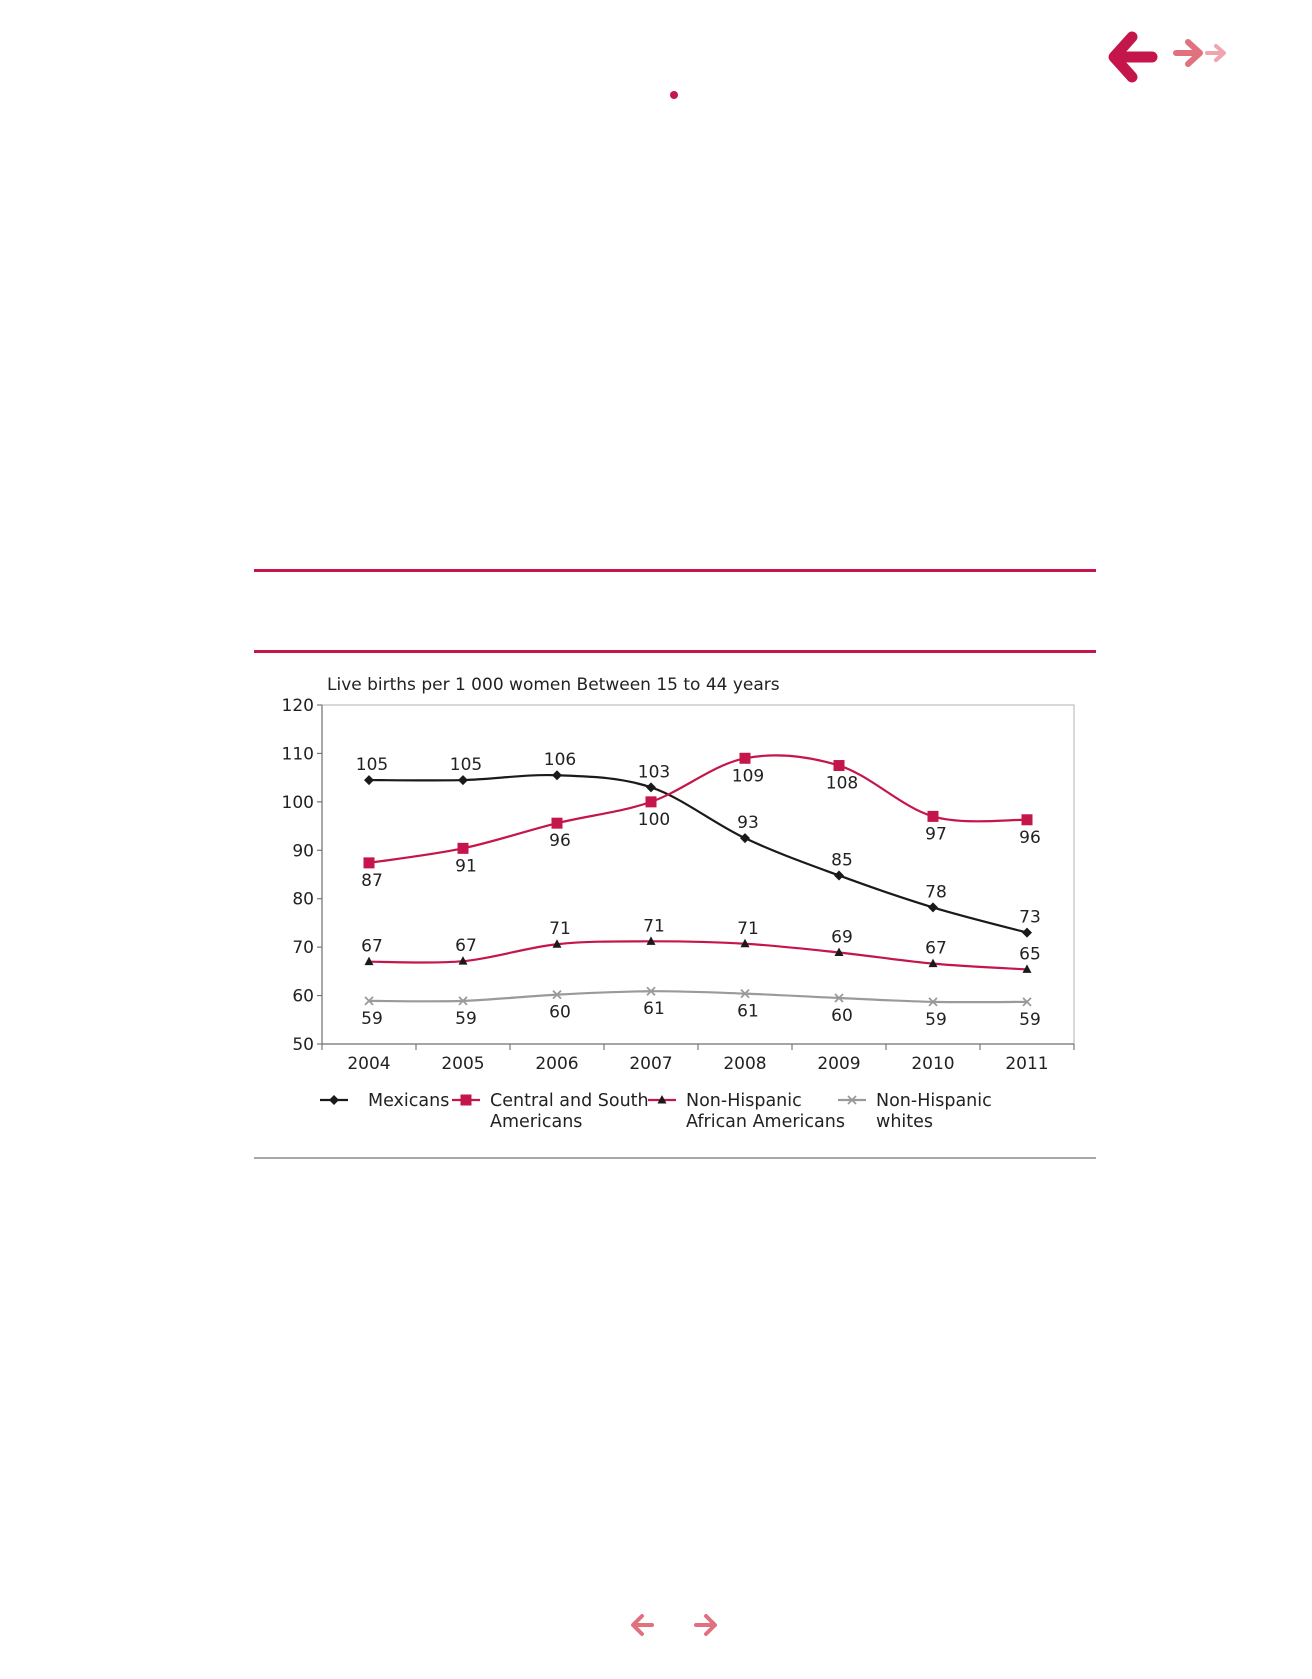 This screenshot has height=1679, width=1312. I want to click on x-tick-label: 2011, so click(1026, 1064).